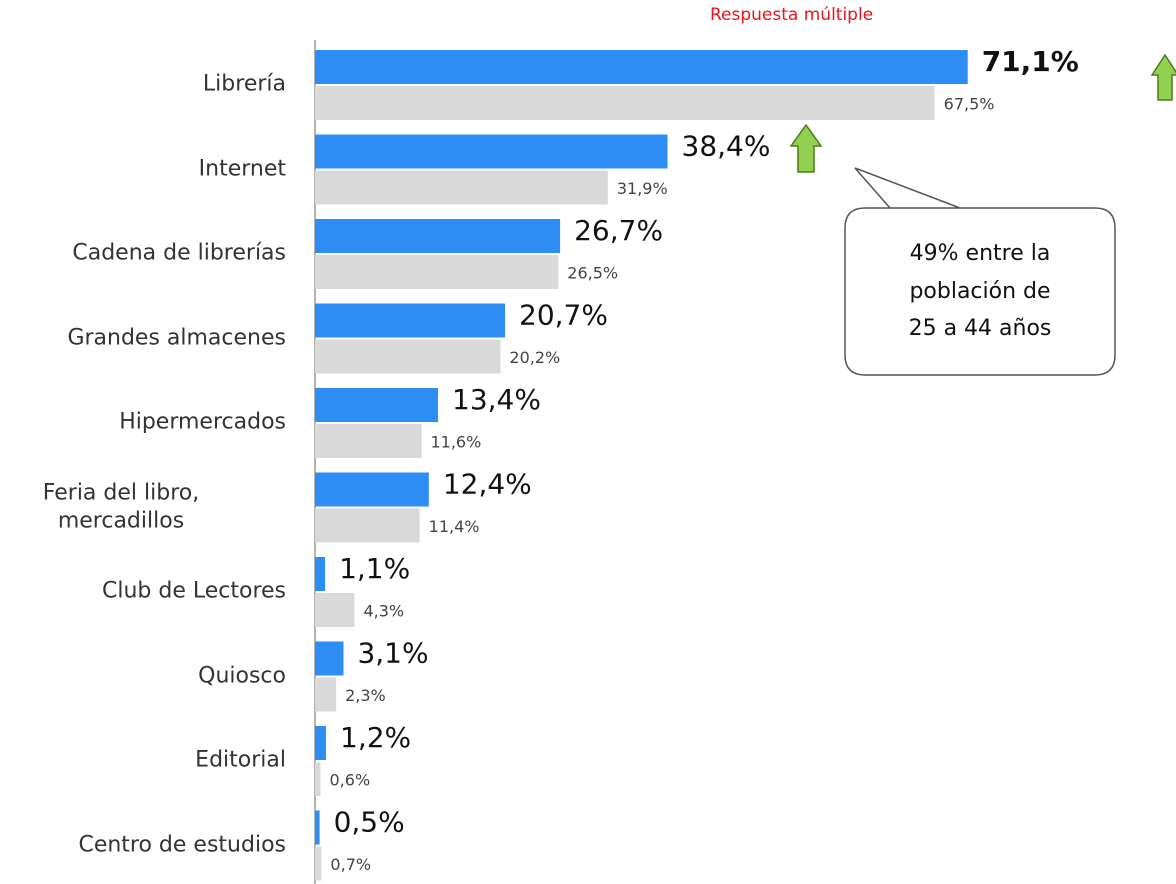 This screenshot has height=884, width=1176. What do you see at coordinates (969, 104) in the screenshot?
I see `value-label: 67,5%` at bounding box center [969, 104].